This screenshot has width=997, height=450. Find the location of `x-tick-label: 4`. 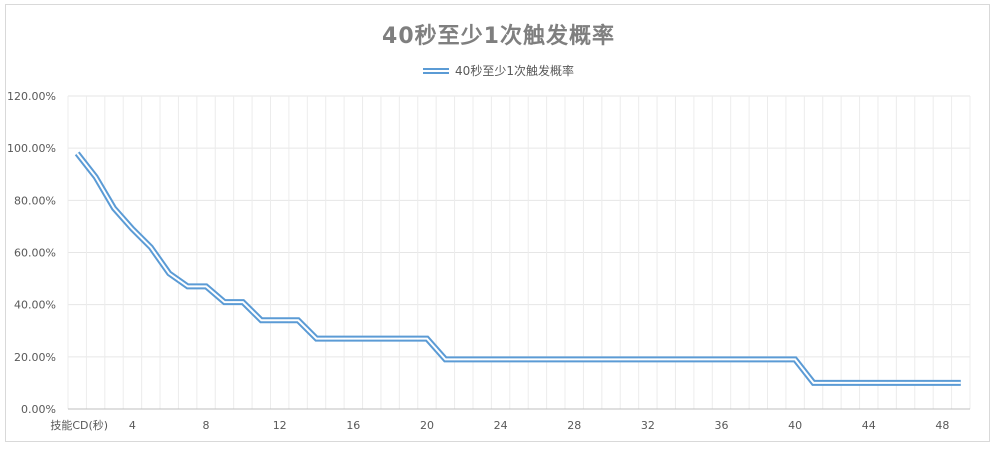

x-tick-label: 4 is located at coordinates (132, 425).